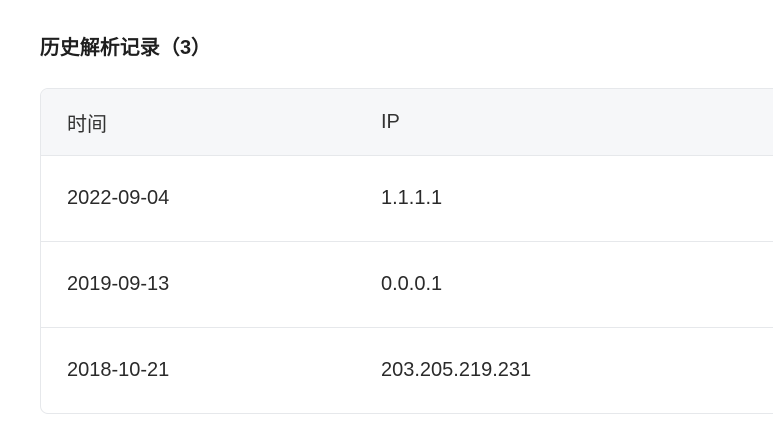  What do you see at coordinates (390, 121) in the screenshot?
I see `header-ip: IP` at bounding box center [390, 121].